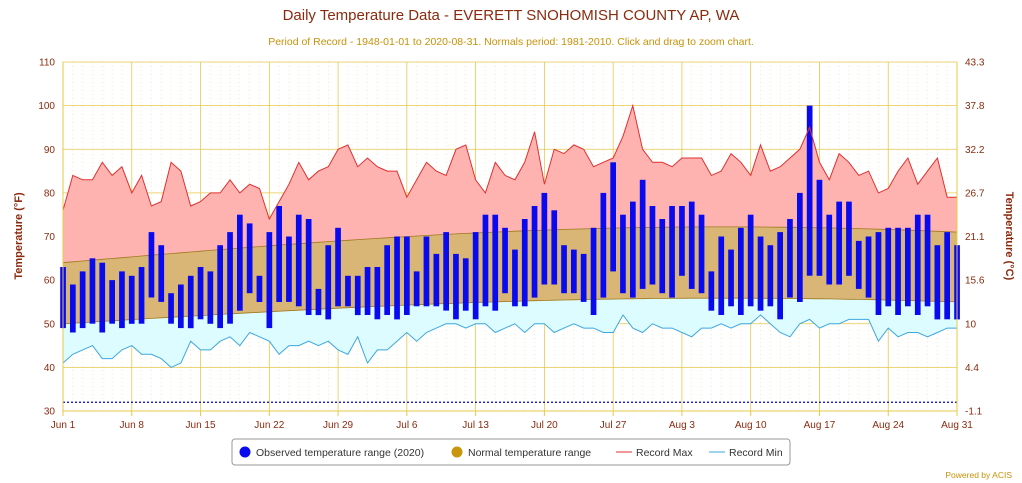 The width and height of the screenshot is (1022, 483). Describe the element at coordinates (340, 453) in the screenshot. I see `legend-observed-label: Observed temperature range (2020)` at that location.